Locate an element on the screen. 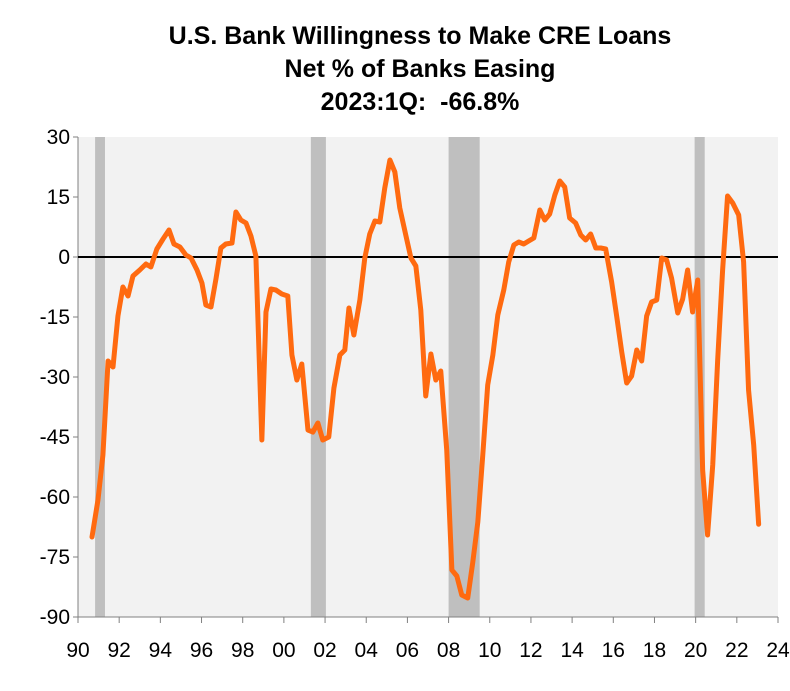 The width and height of the screenshot is (790, 691). x-tick-label: 96 is located at coordinates (201, 650).